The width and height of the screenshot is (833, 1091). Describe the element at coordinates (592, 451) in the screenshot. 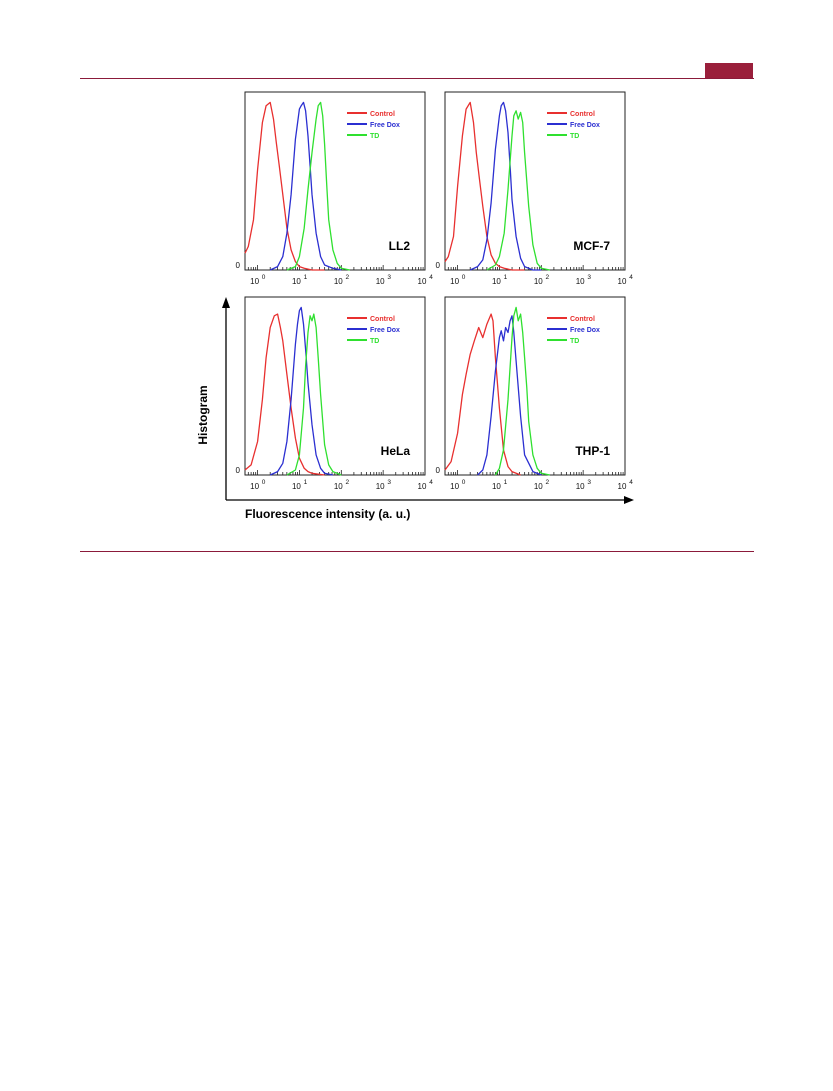

I see `panel-title: THP-1` at that location.